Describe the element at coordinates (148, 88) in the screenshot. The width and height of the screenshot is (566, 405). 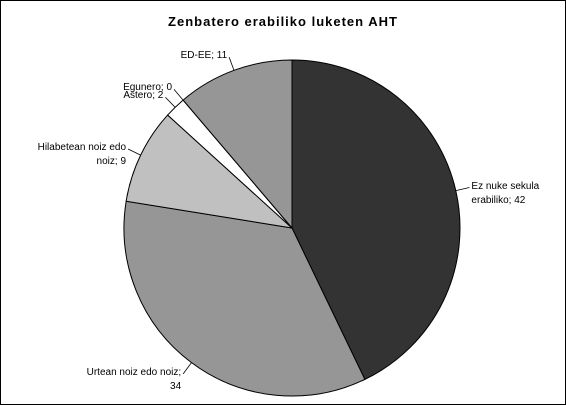
I see `data-label: Egunero; 0` at that location.